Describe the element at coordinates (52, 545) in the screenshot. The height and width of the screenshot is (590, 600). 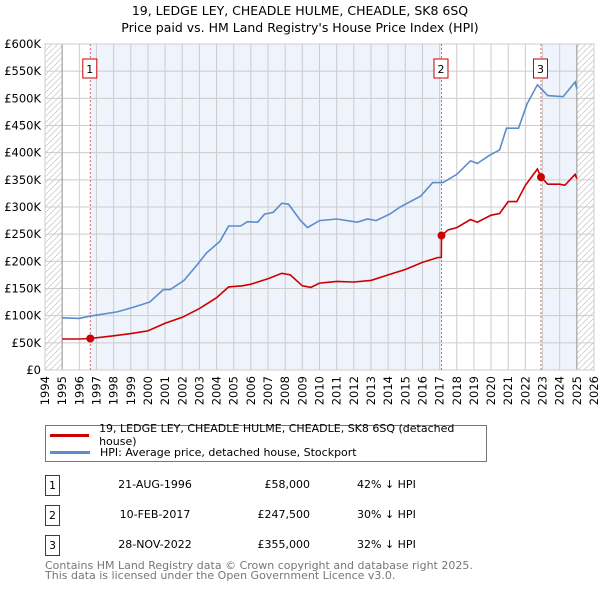
I see `transaction-number: 3` at that location.